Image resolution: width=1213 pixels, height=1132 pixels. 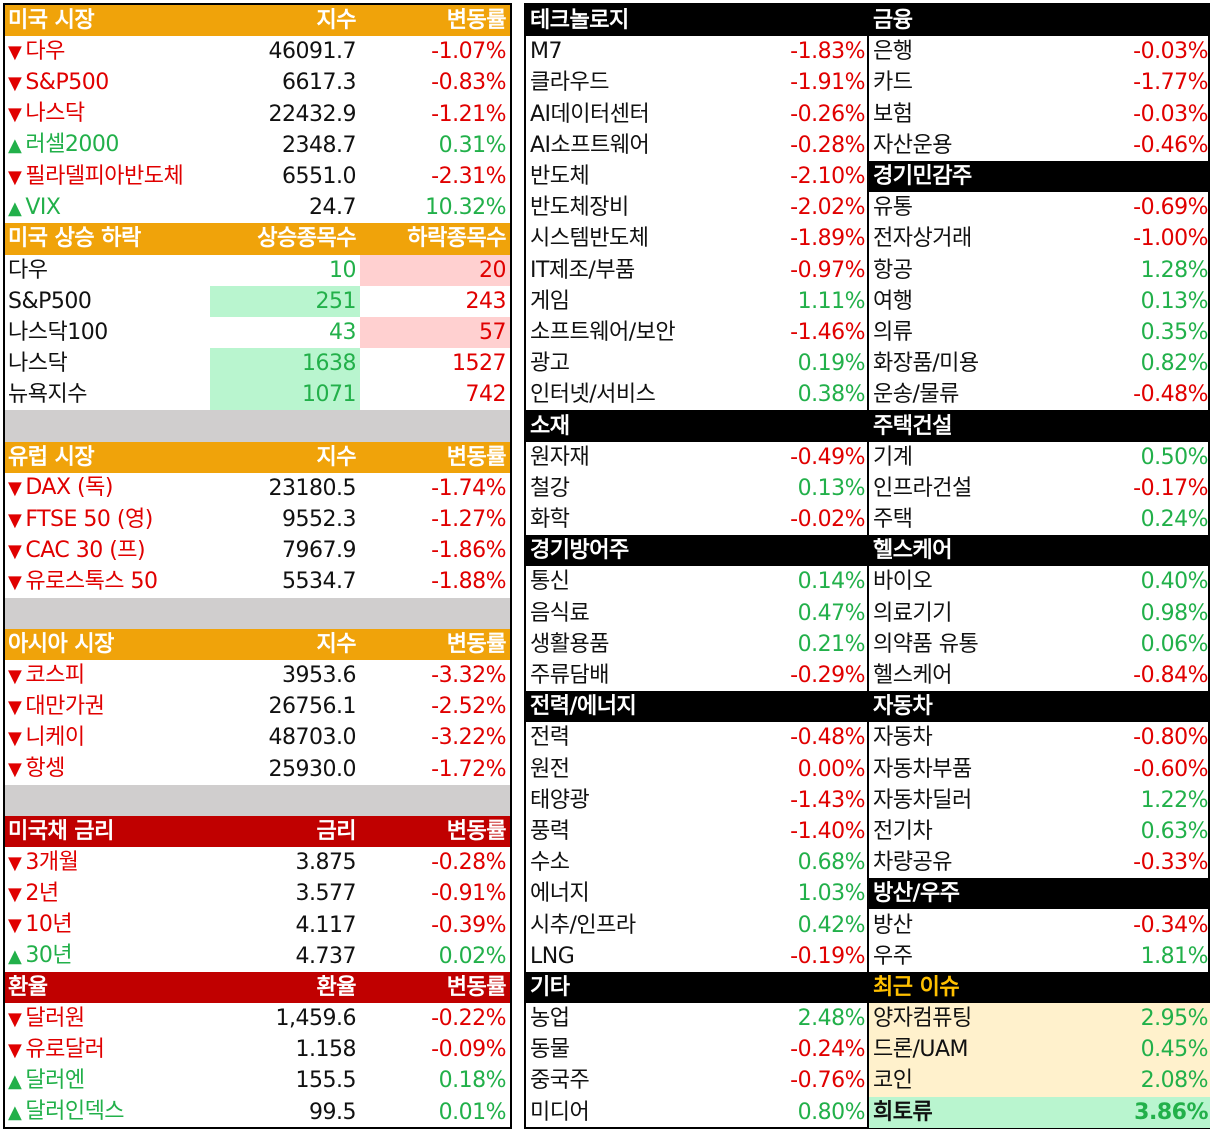 What do you see at coordinates (1039, 894) in the screenshot?
I see `sector-group-header: 방산/우주` at bounding box center [1039, 894].